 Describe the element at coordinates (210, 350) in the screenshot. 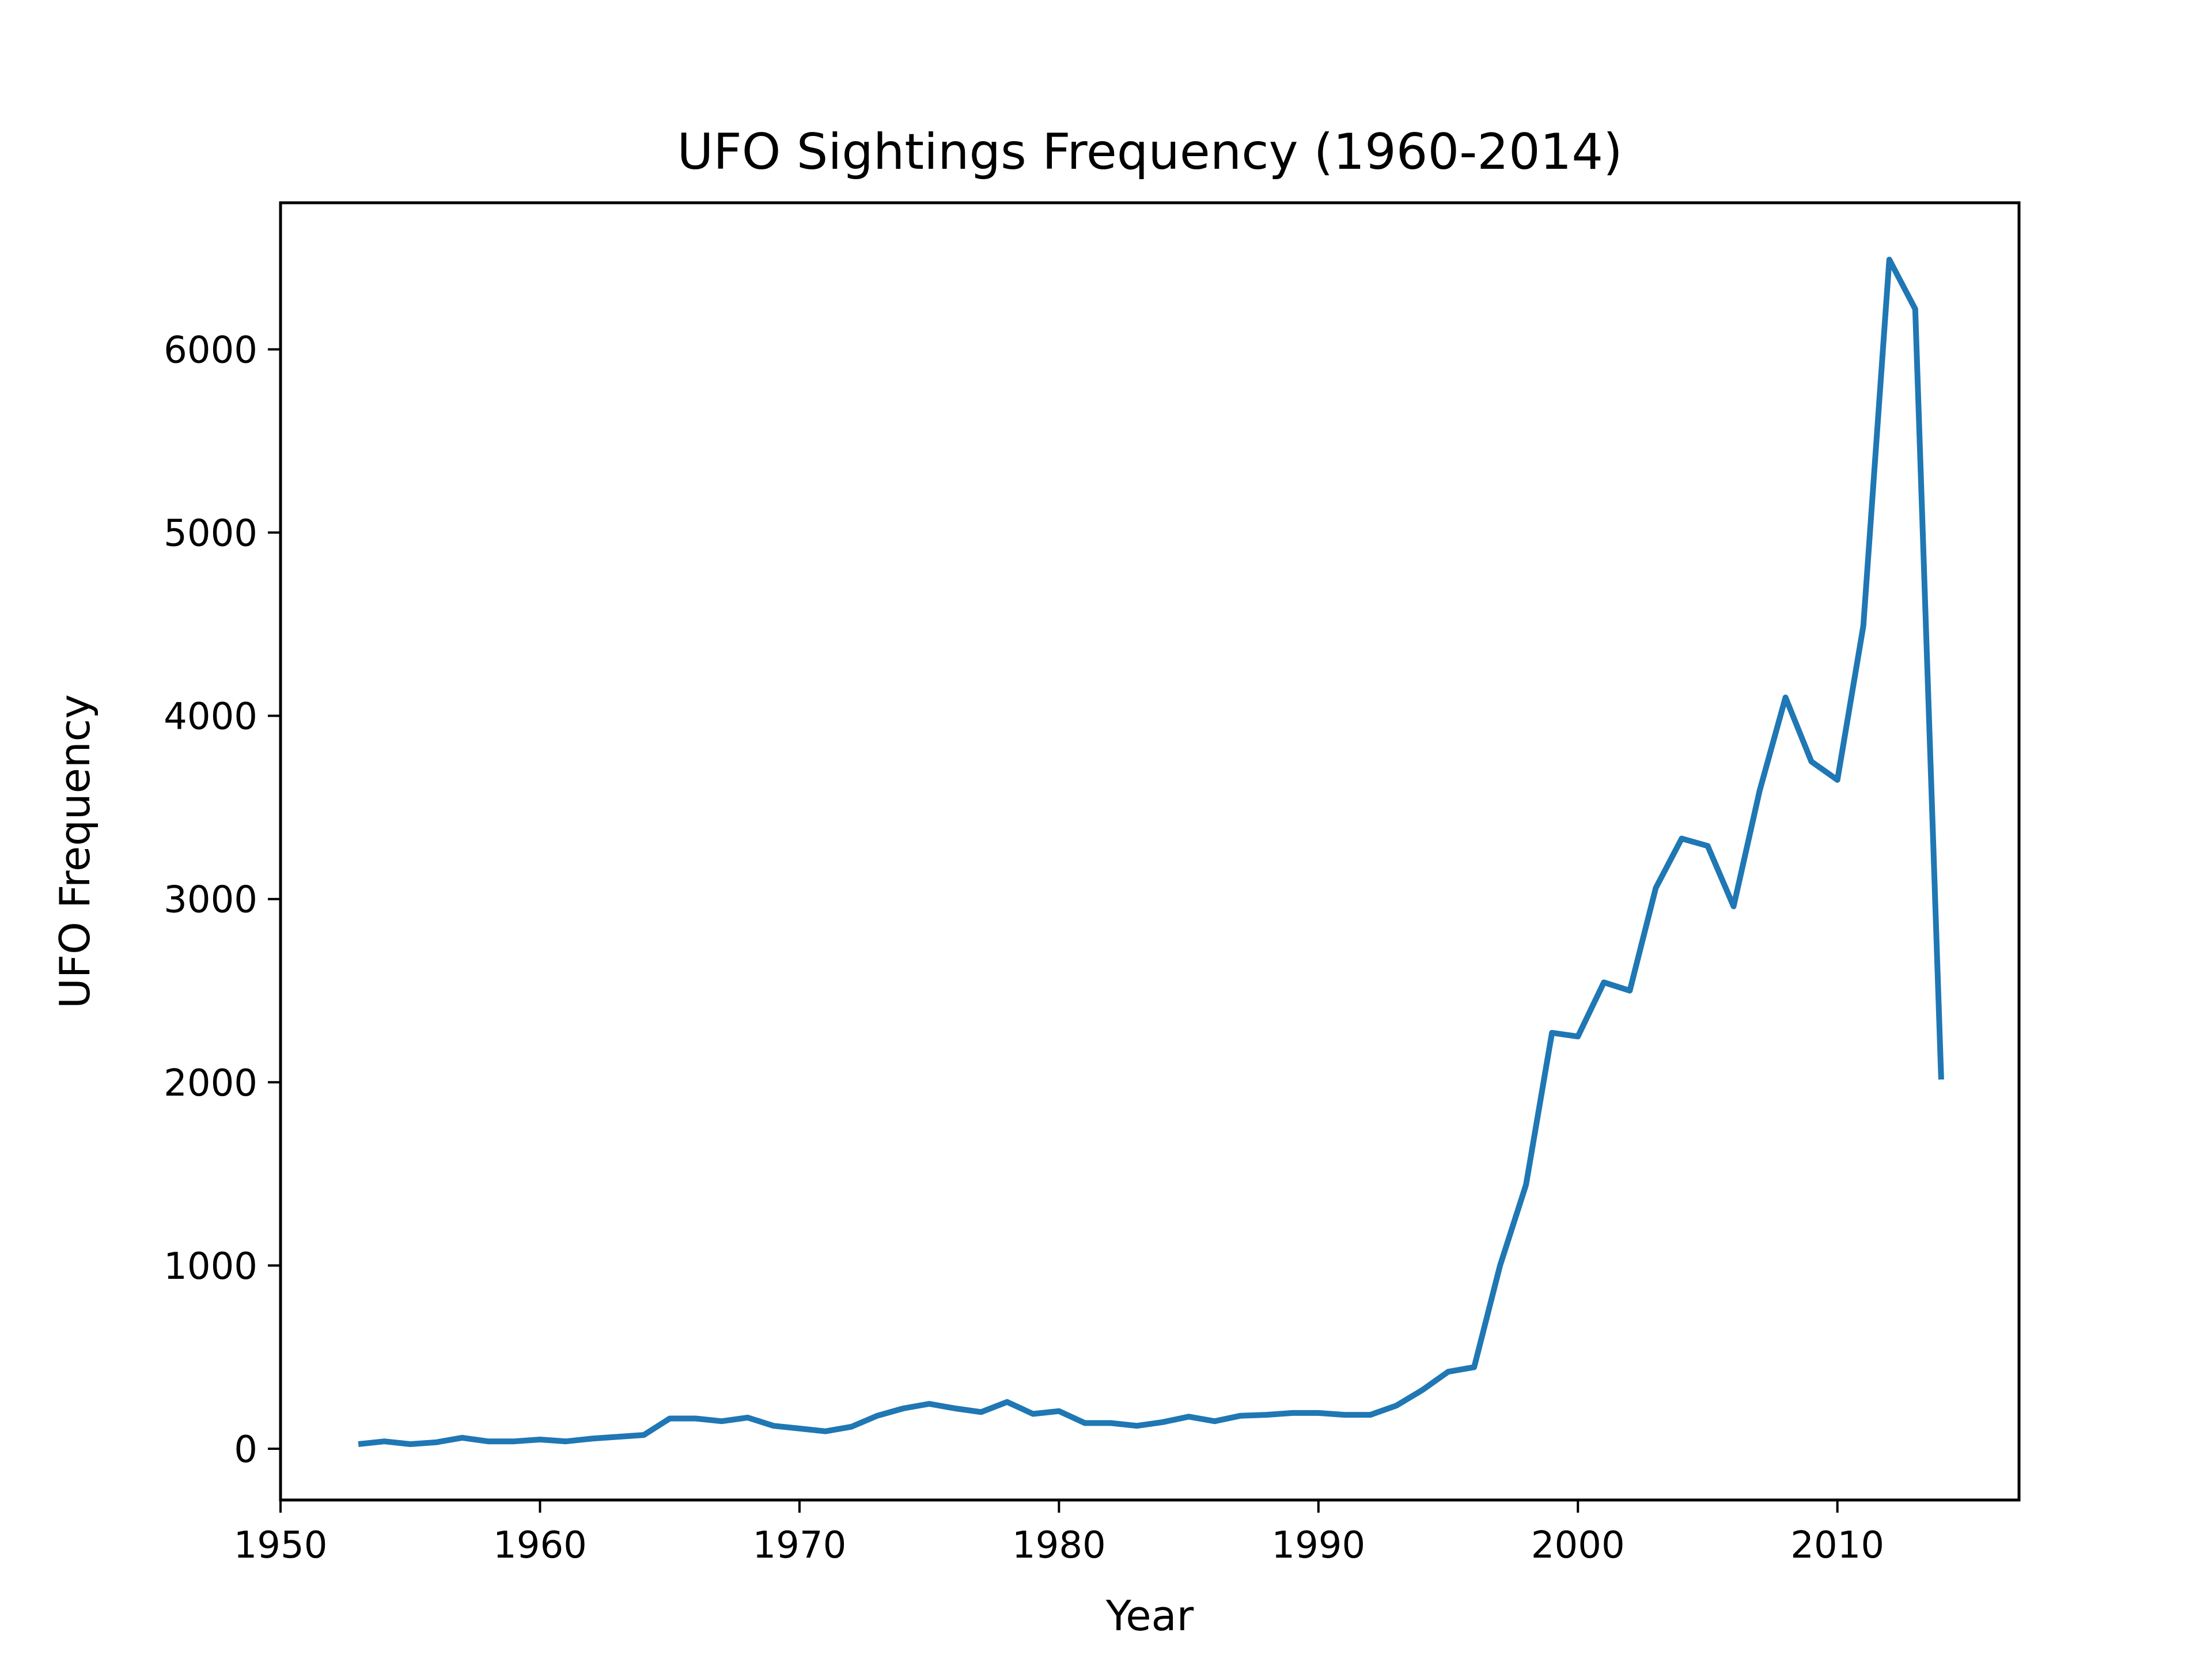

I see `y-tick-label: 6000` at that location.